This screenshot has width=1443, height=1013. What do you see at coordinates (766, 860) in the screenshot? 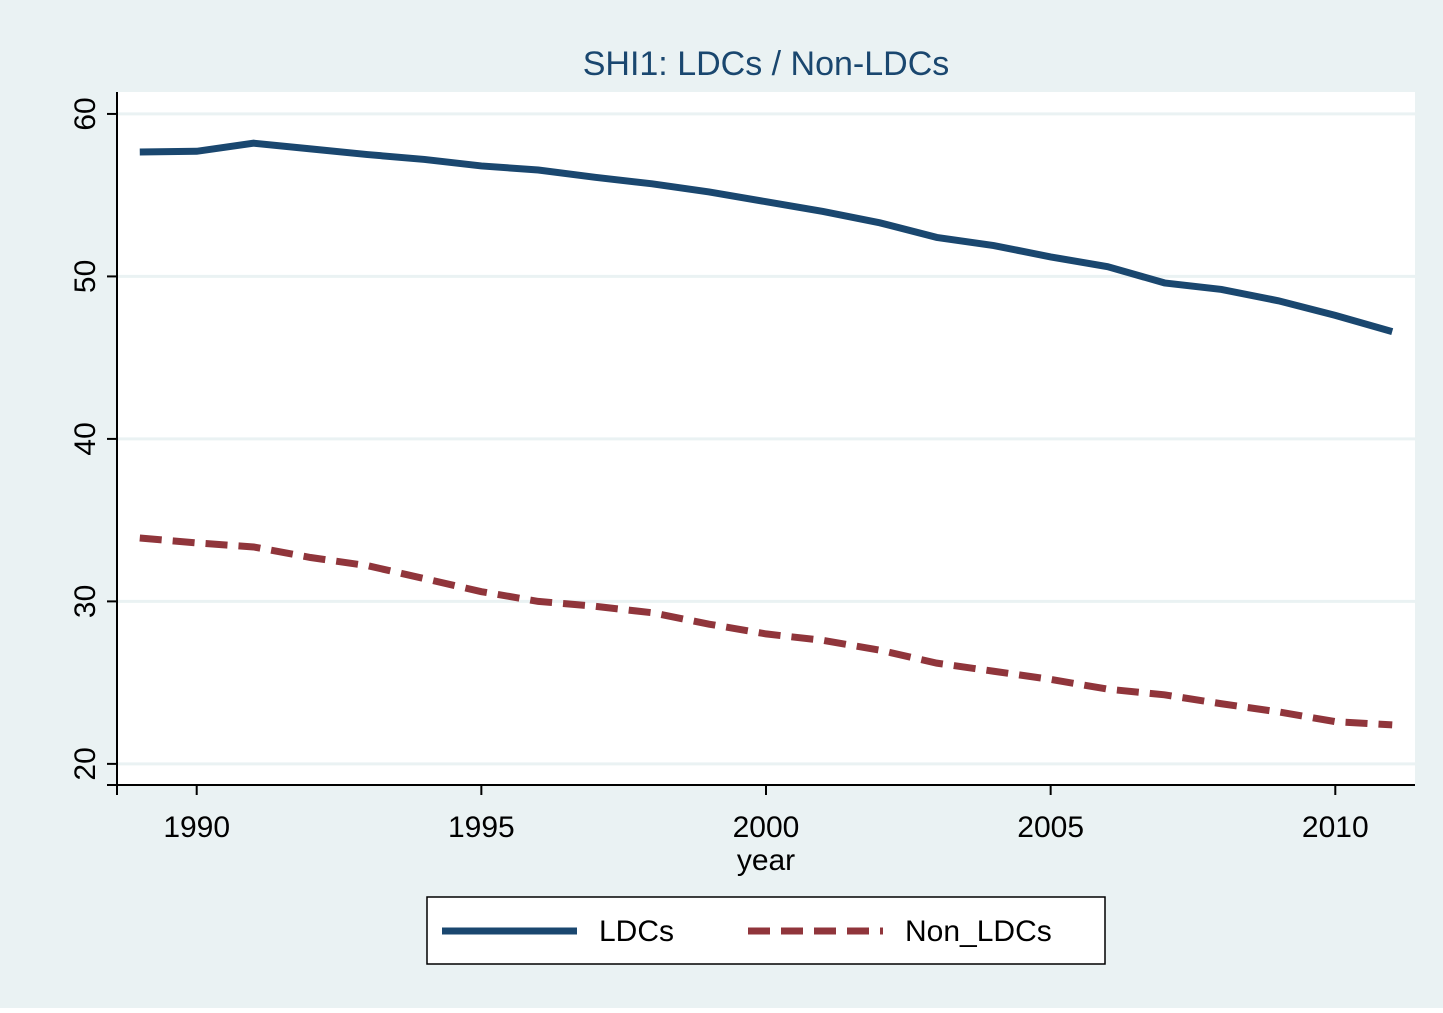
I see `x-axis-label: year` at bounding box center [766, 860].